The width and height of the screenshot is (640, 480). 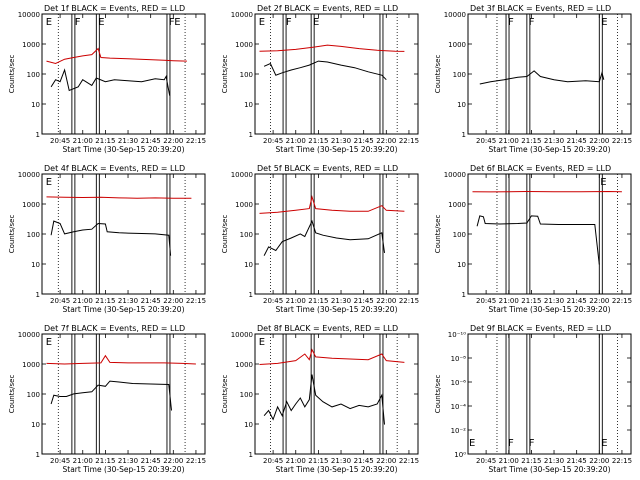 I want to click on panel-title: Det 5f BLACK = Events, RED = LLD, so click(x=327, y=168).